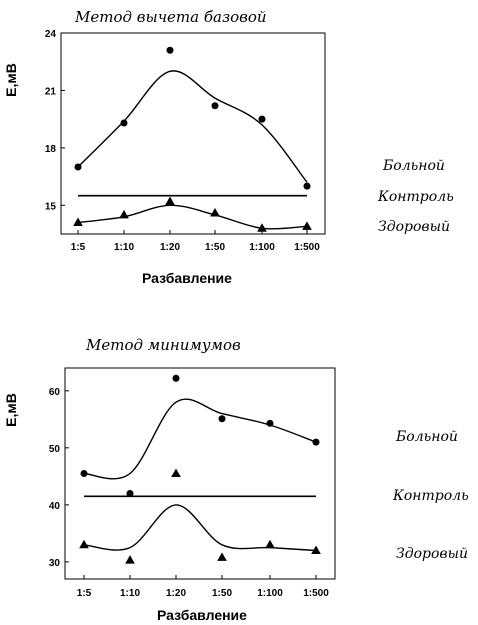 This screenshot has width=478, height=625. What do you see at coordinates (55, 506) in the screenshot?
I see `y-tick-label: 40` at bounding box center [55, 506].